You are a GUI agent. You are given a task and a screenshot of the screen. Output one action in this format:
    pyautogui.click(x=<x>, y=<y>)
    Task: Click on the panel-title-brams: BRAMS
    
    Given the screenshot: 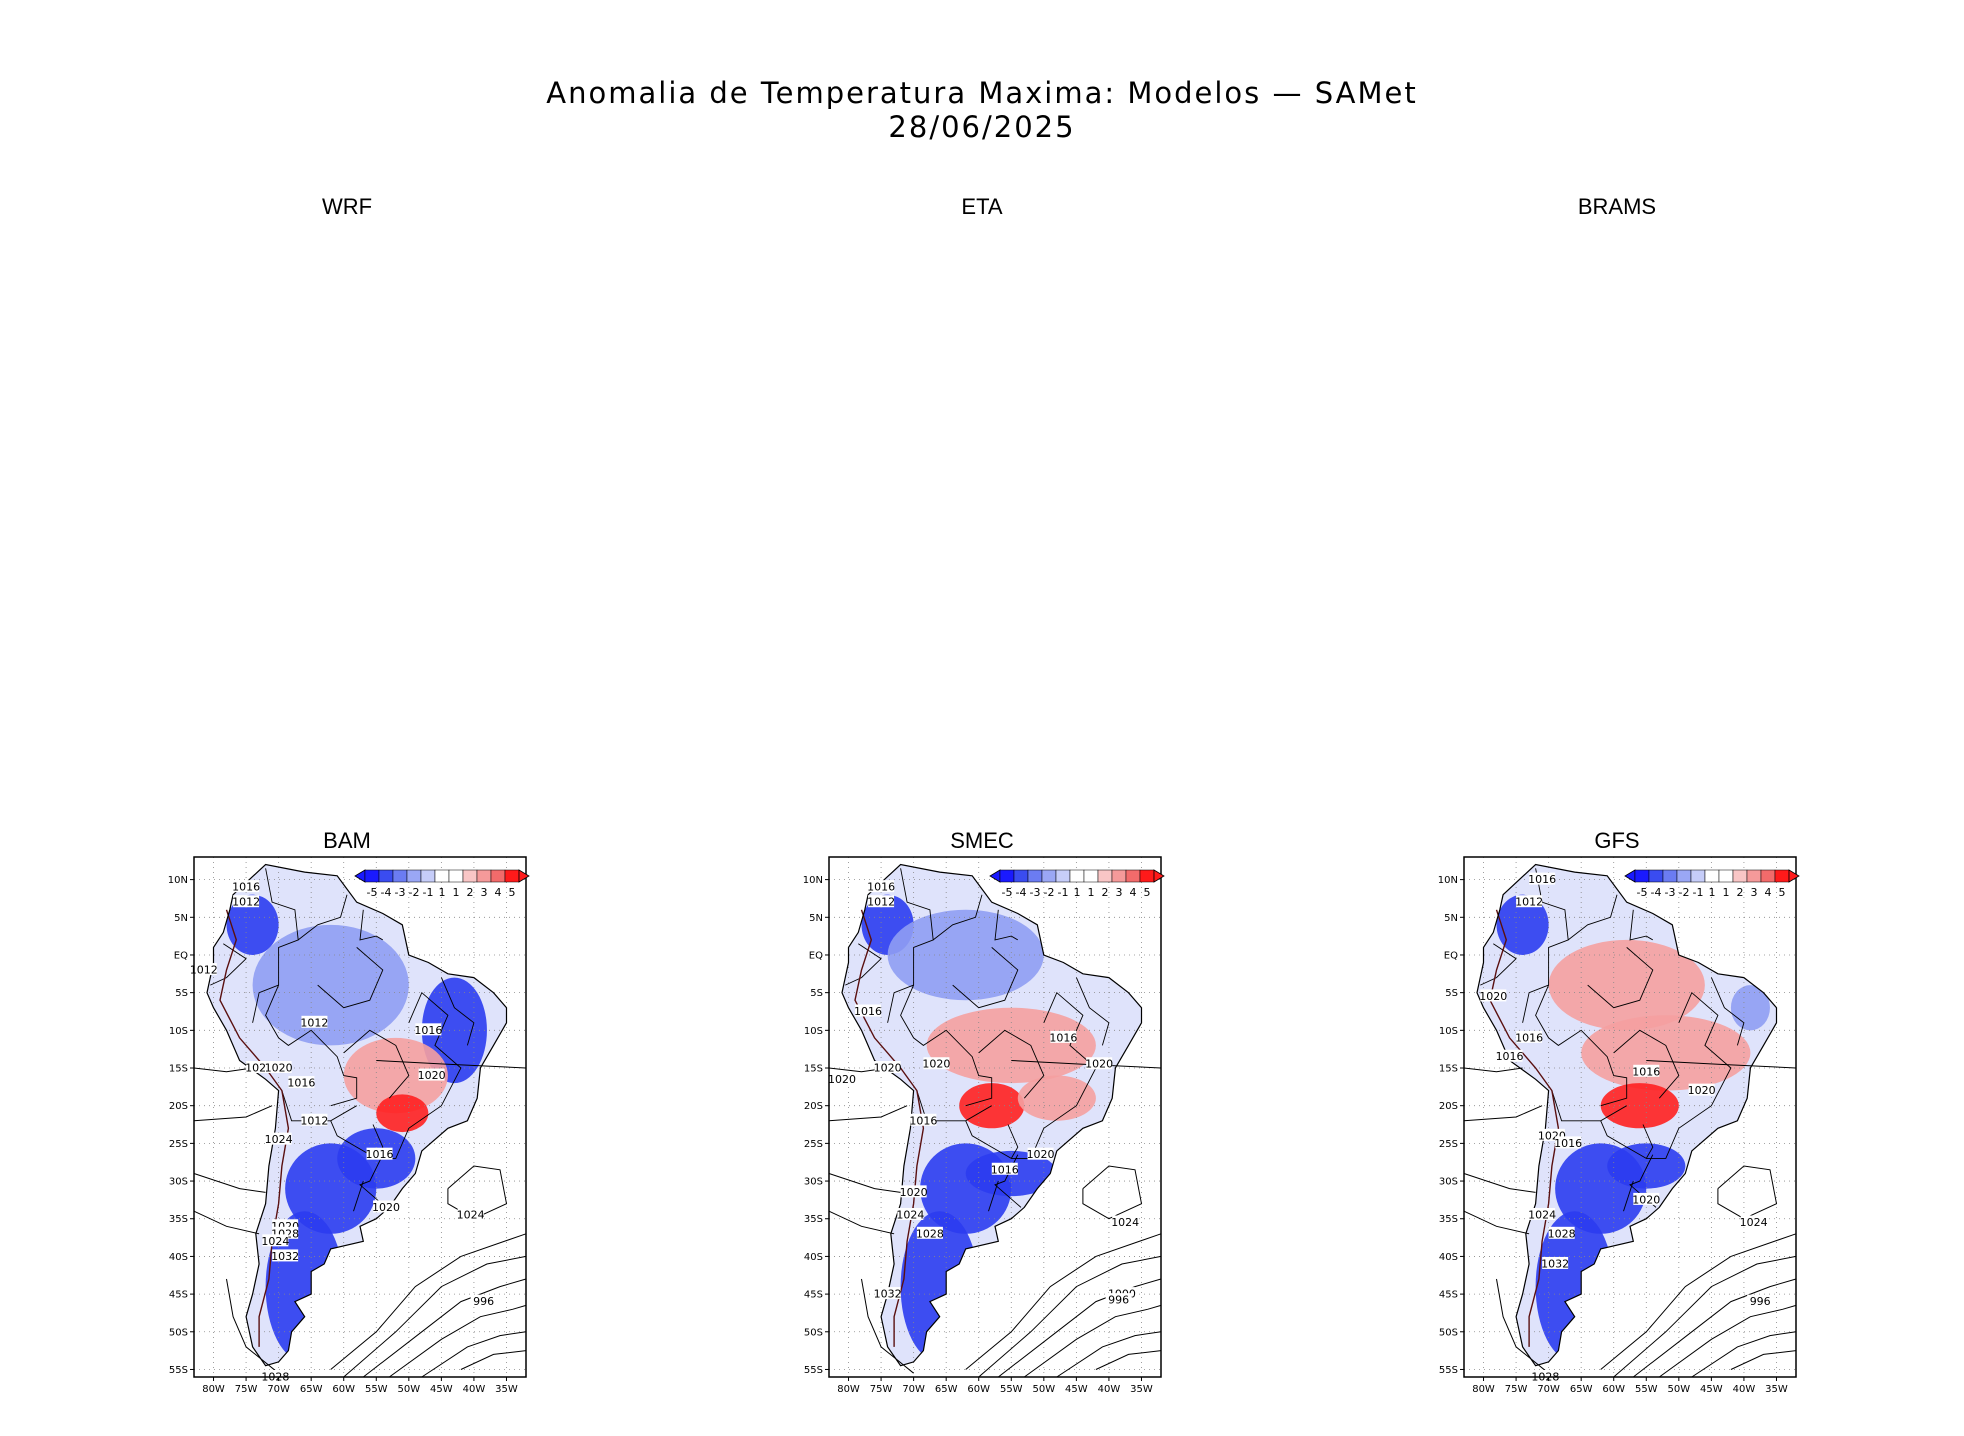 What is the action you would take?
    pyautogui.click(x=1617, y=206)
    